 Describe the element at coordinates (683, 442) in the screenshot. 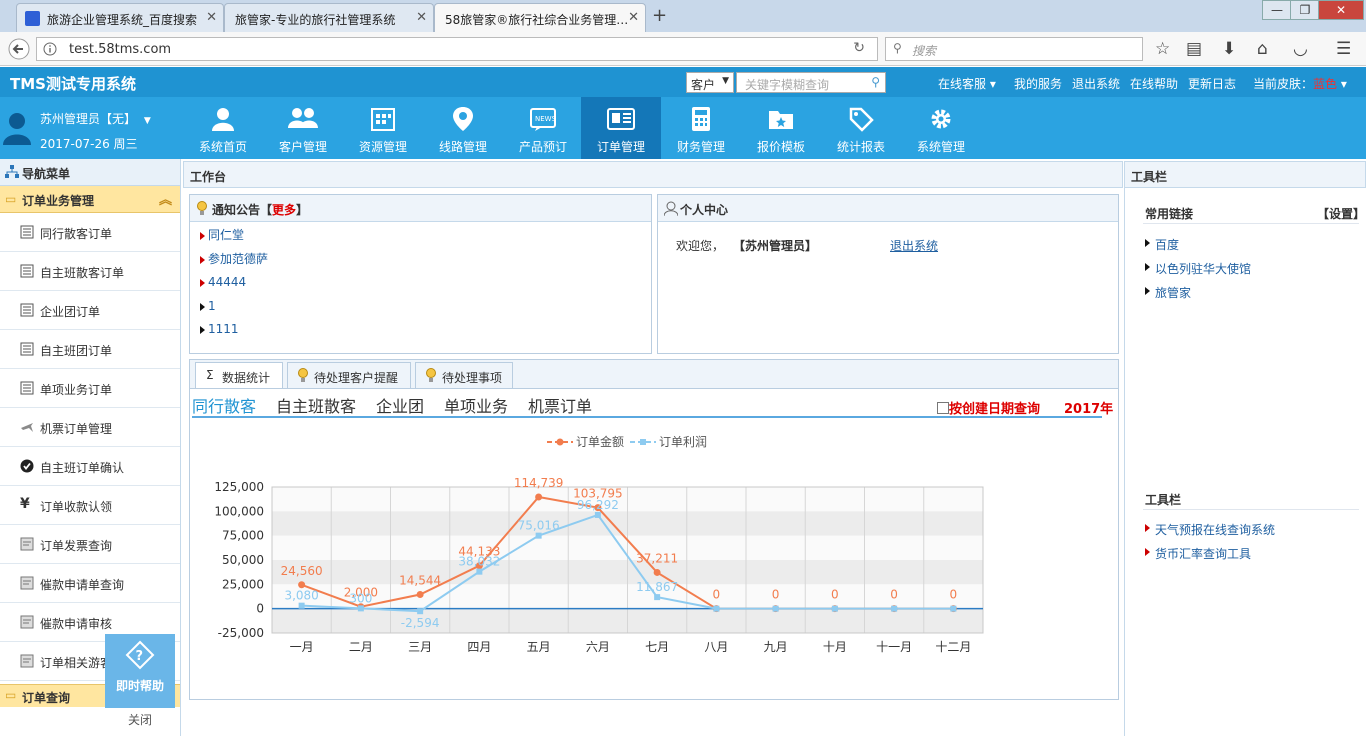

I see `legend-label: 订单利润` at that location.